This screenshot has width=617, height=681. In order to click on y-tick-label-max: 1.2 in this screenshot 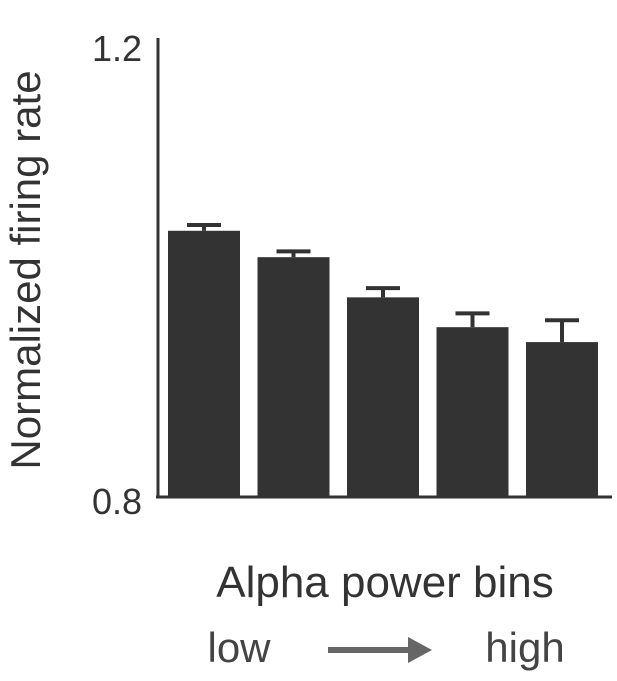, I will do `click(117, 48)`.